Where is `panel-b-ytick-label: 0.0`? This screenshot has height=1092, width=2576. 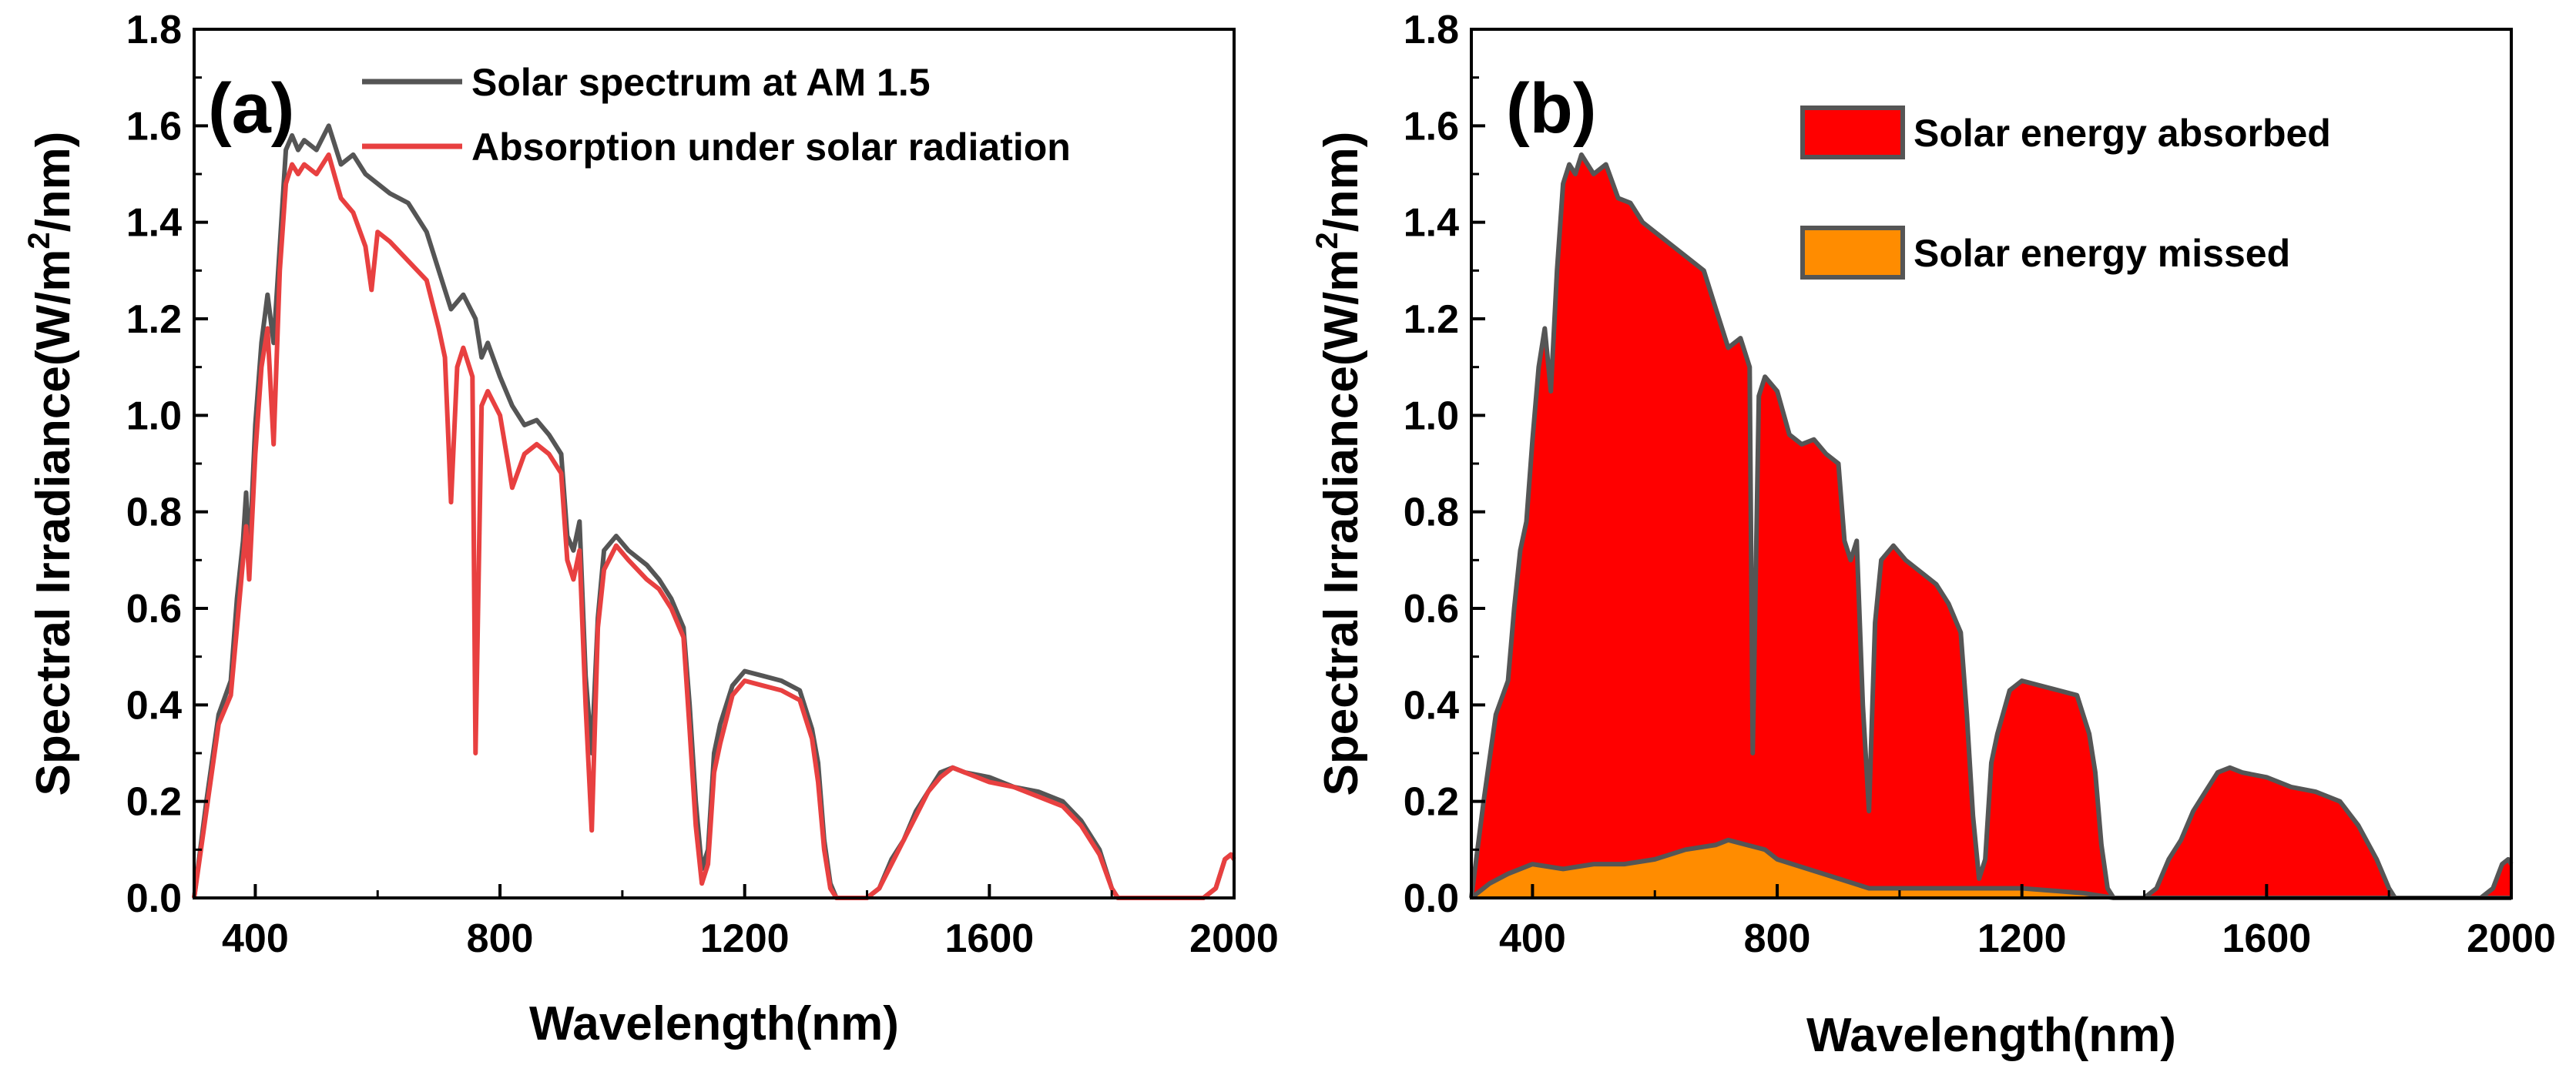 panel-b-ytick-label: 0.0 is located at coordinates (1431, 898).